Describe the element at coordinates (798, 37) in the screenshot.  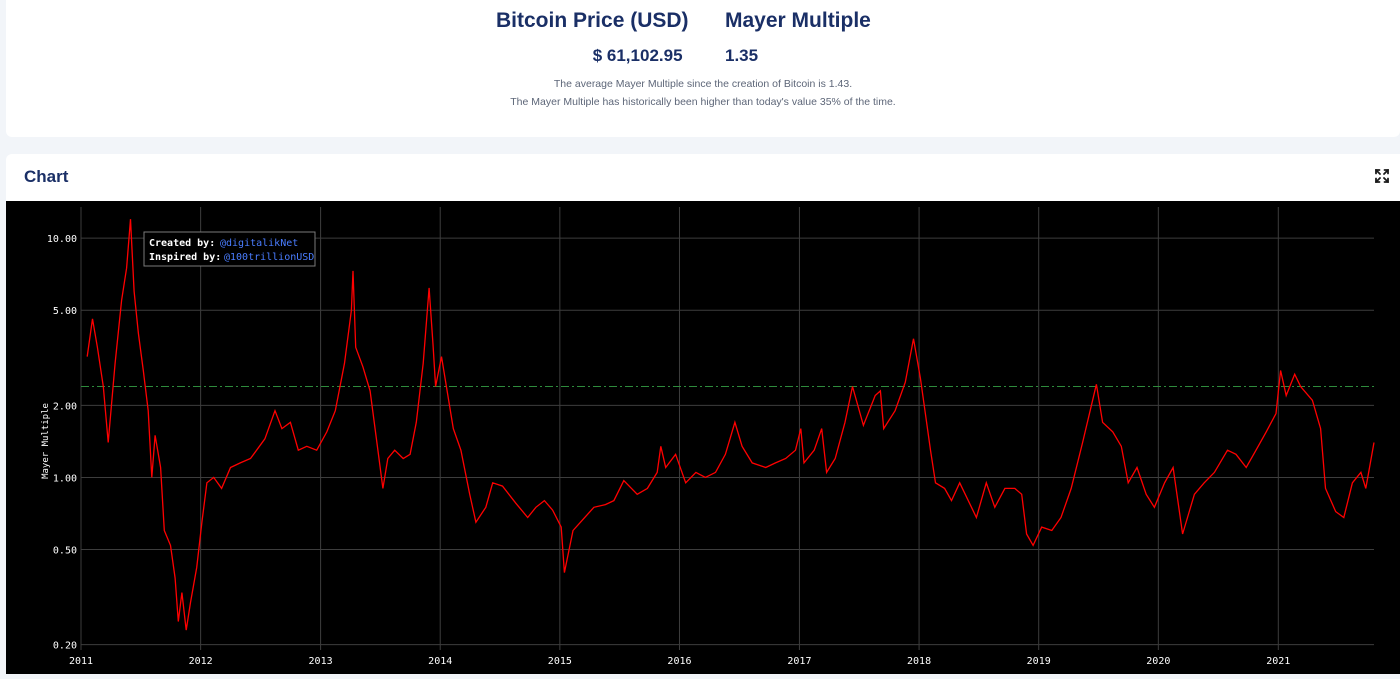
I see `mayer-multiple-stat: Mayer Multiple 1.35` at that location.